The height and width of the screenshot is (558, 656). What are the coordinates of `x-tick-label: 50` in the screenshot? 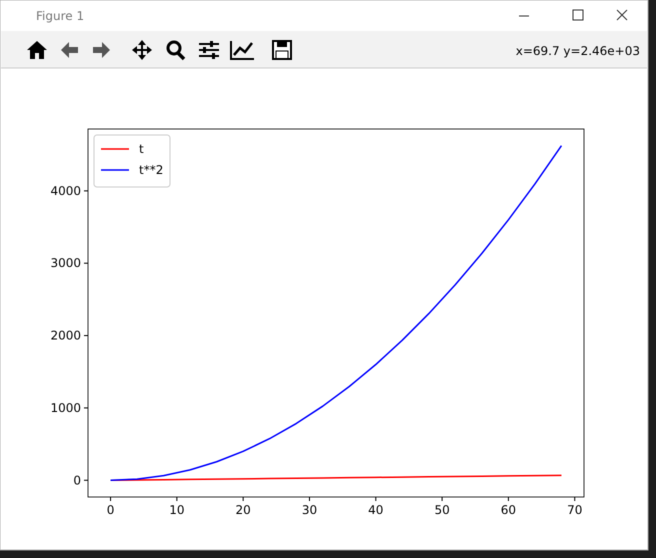 It's located at (442, 510).